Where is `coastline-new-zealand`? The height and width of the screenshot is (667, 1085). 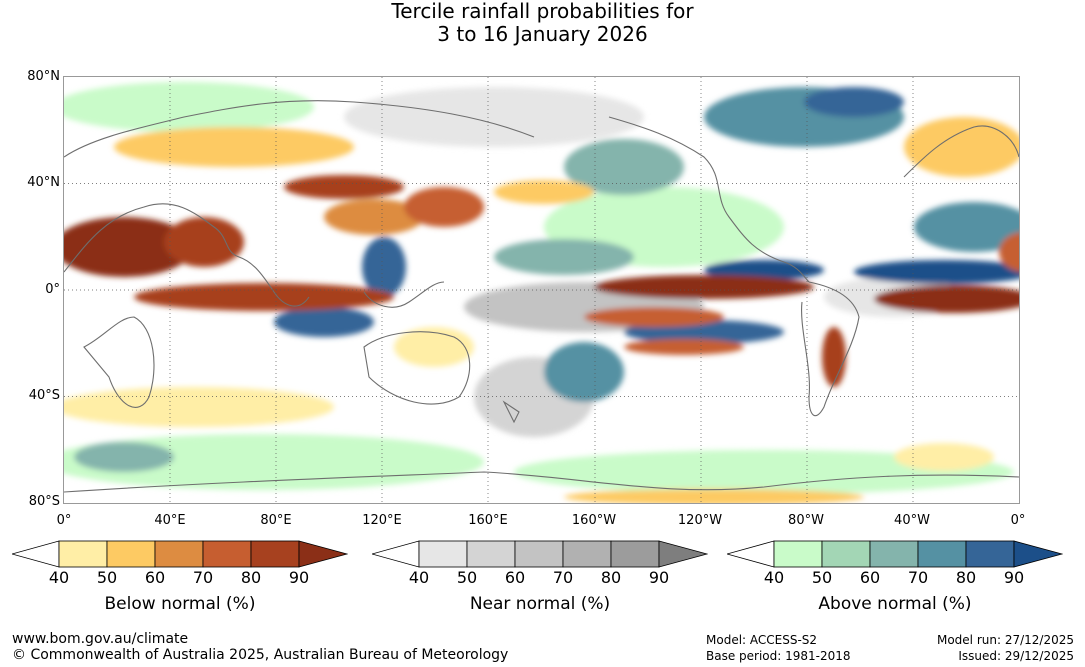 coastline-new-zealand is located at coordinates (511, 412).